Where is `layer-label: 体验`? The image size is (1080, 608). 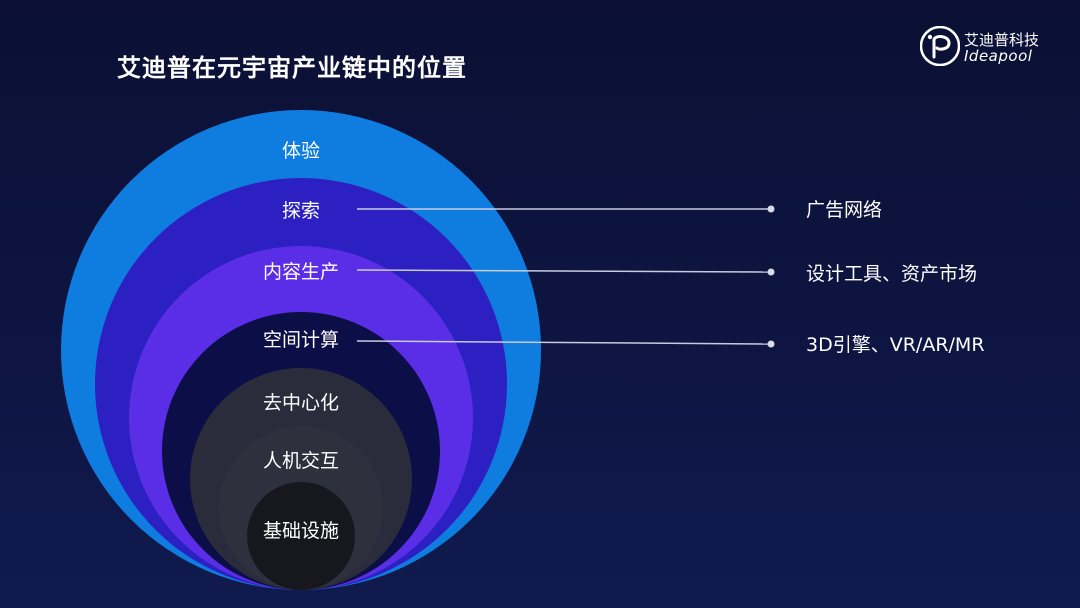 layer-label: 体验 is located at coordinates (301, 151).